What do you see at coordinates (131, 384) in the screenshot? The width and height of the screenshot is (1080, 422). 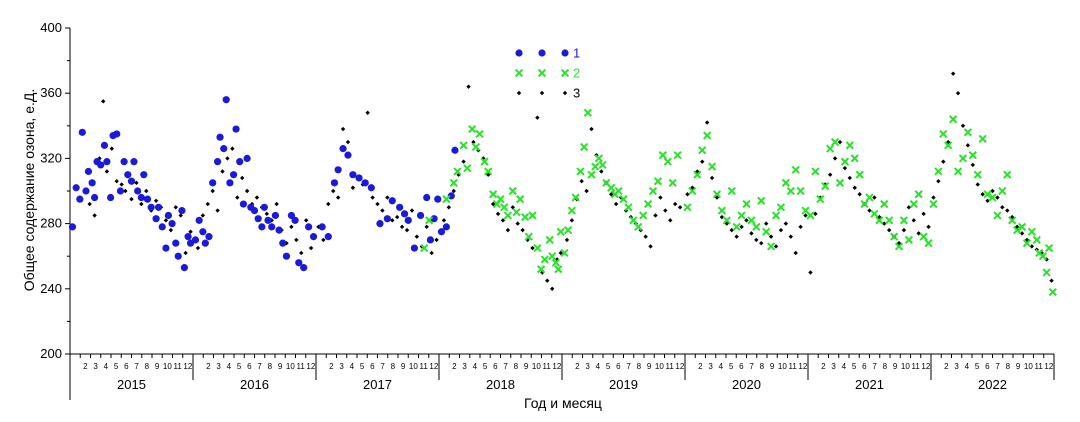 I see `year-label: 2015` at bounding box center [131, 384].